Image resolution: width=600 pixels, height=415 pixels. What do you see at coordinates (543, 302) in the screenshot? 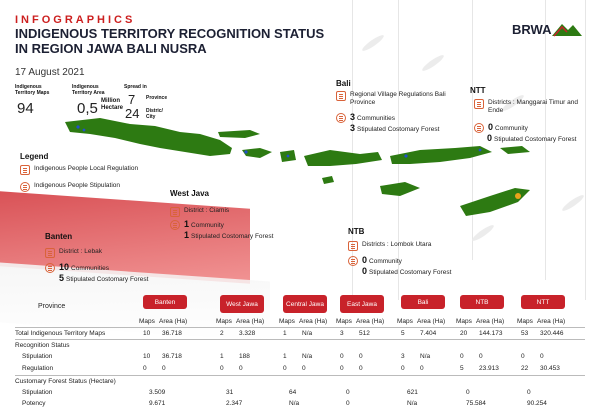
I see `province-header-ntt: NTT` at bounding box center [543, 302].